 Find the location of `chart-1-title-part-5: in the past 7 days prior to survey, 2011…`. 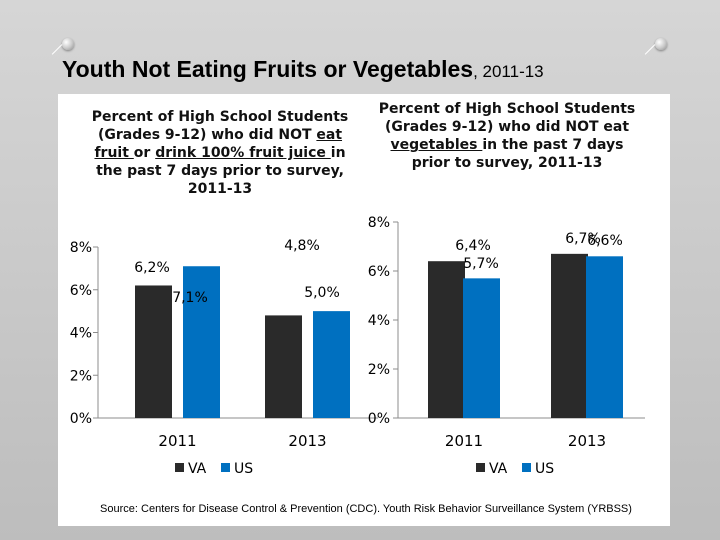

chart-1-title-part-5: in the past 7 days prior to survey, 2011… is located at coordinates (221, 171).